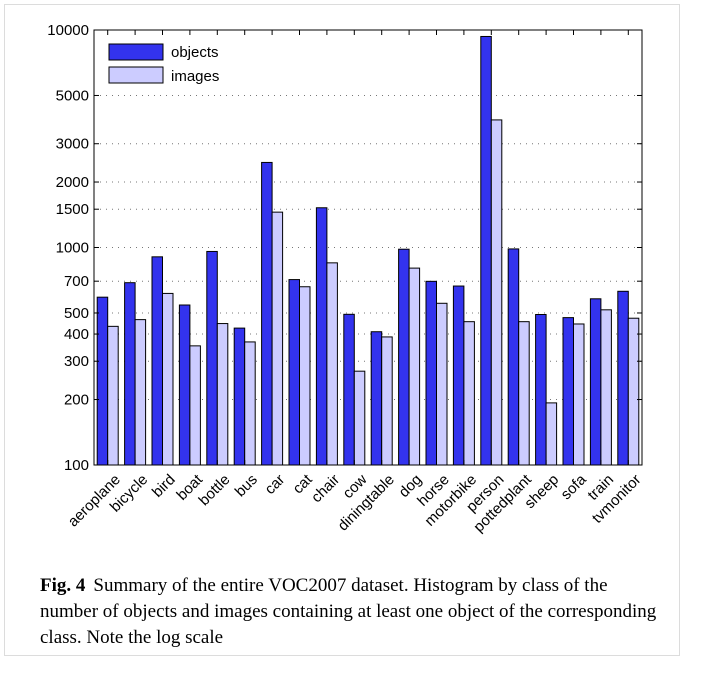  Describe the element at coordinates (102, 381) in the screenshot. I see `bar-objects-aeroplane` at that location.